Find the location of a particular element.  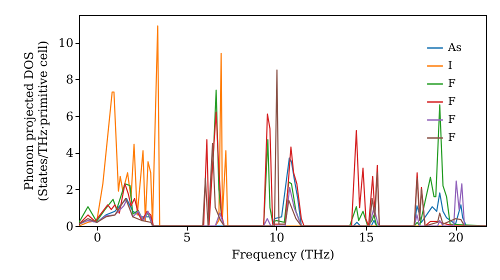

y-tick-label: 0 is located at coordinates (70, 227).